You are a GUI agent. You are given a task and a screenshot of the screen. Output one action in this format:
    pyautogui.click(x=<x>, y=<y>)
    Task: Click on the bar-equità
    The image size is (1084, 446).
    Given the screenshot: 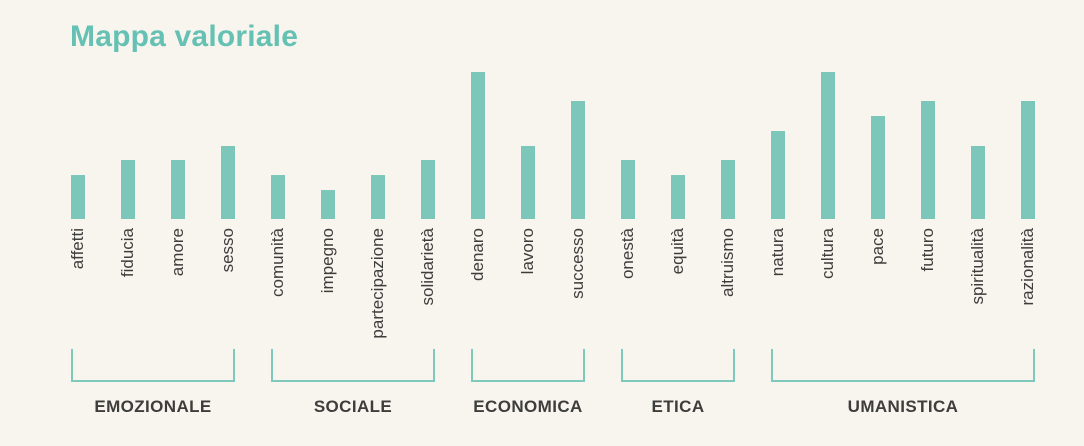 What is the action you would take?
    pyautogui.click(x=678, y=196)
    